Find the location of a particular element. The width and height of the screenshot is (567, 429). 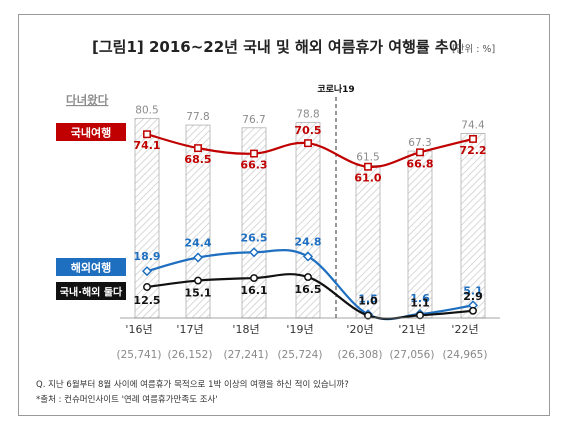

x-tick-label: '17년 is located at coordinates (189, 329).